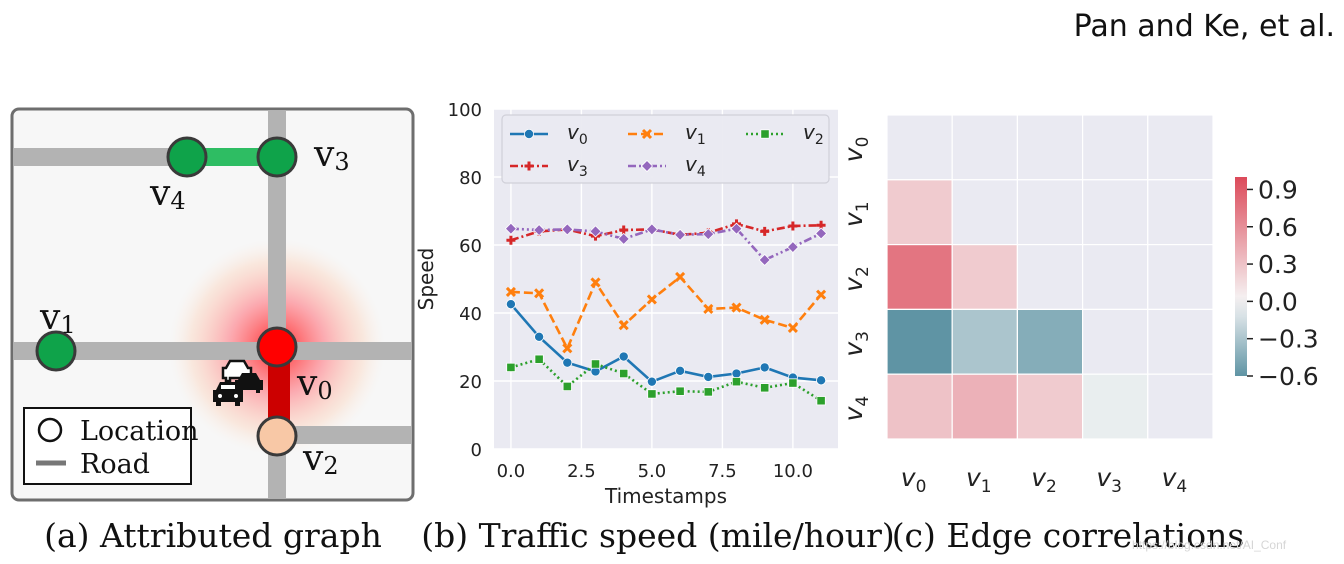 Image resolution: width=1344 pixels, height=564 pixels. What do you see at coordinates (1241, 276) in the screenshot?
I see `colorbar` at bounding box center [1241, 276].